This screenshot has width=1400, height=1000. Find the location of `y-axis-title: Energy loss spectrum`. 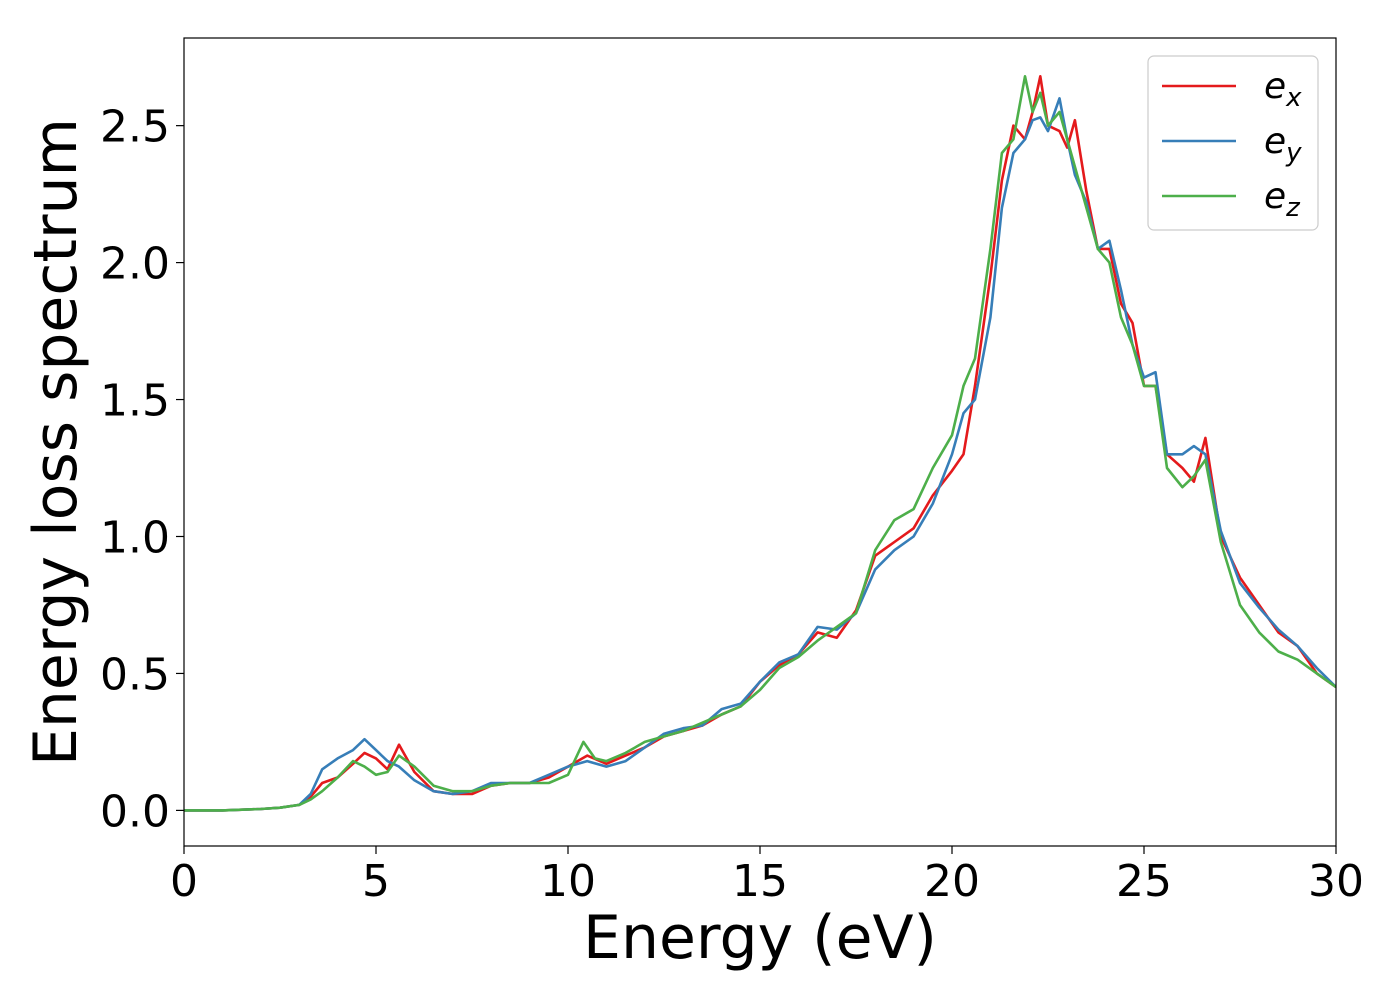

y-axis-title: Energy loss spectrum is located at coordinates (56, 442).